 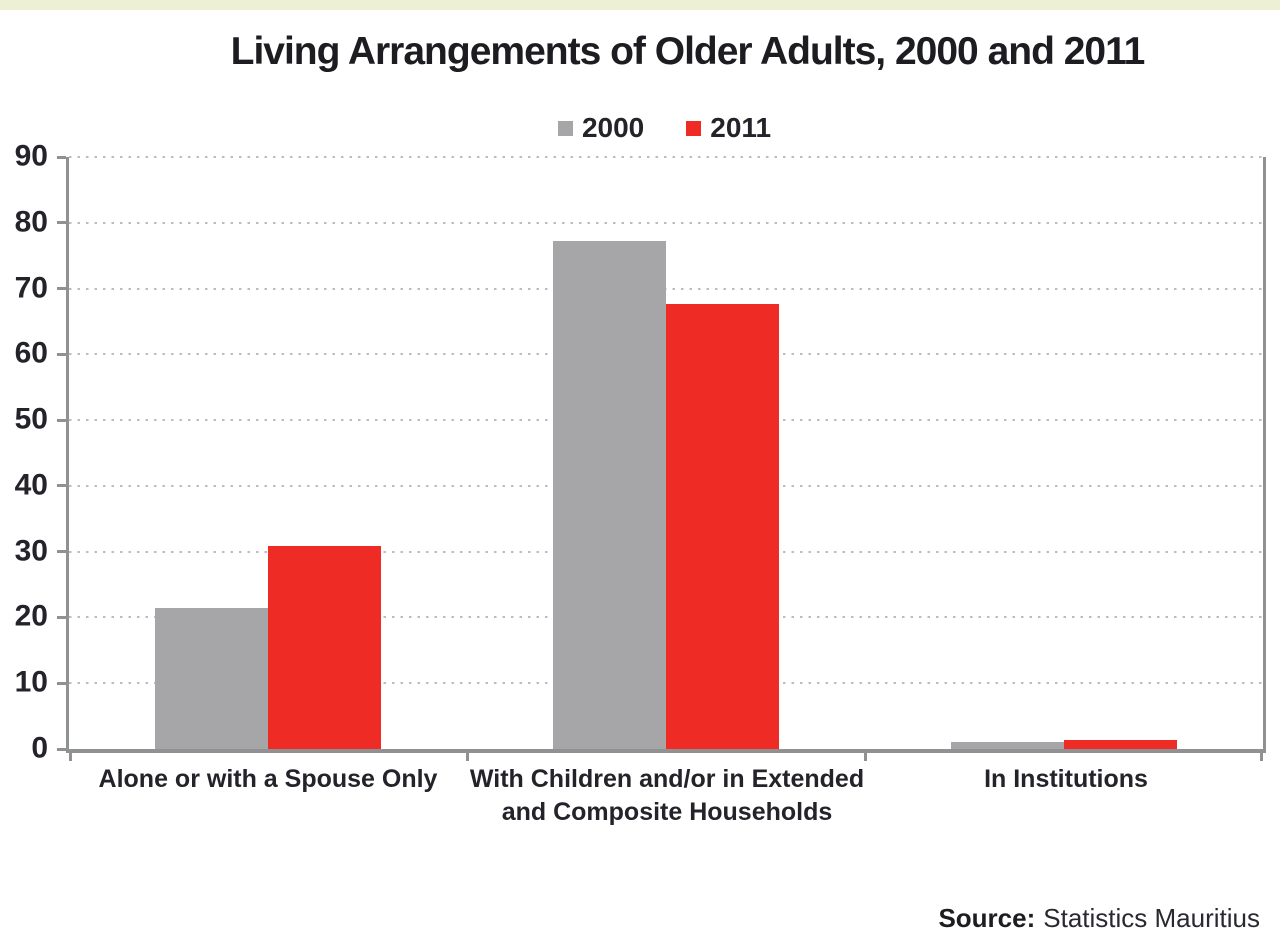 I want to click on y-tick-label-60: 60, so click(x=31, y=353).